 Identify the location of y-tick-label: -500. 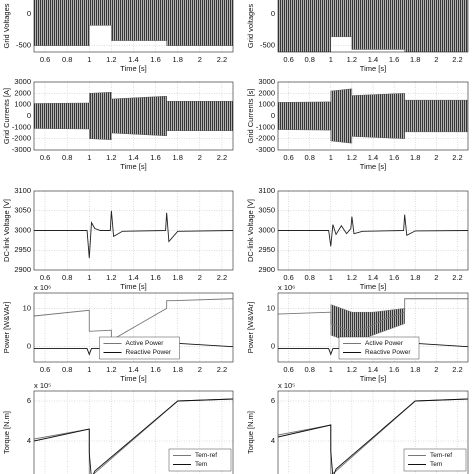
(23, 45).